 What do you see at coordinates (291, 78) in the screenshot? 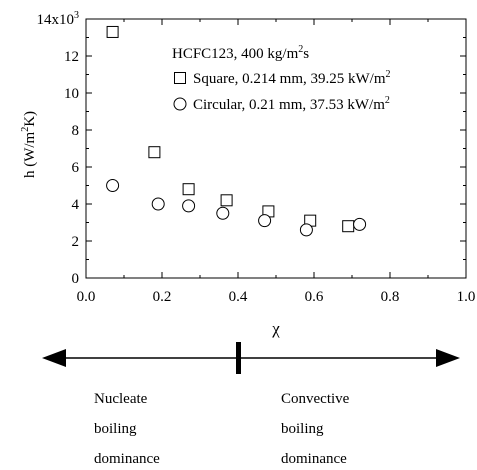
I see `legend-entry-square: Square, 0.214 mm, 39.25 kW/m2` at bounding box center [291, 78].